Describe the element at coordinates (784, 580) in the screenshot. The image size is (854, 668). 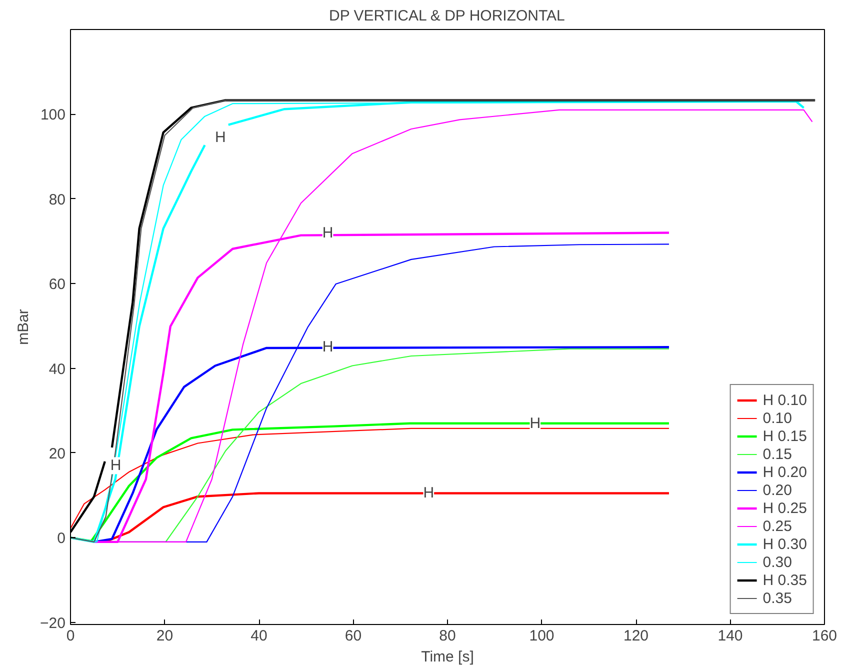
I see `legend-label: H 0.35` at that location.